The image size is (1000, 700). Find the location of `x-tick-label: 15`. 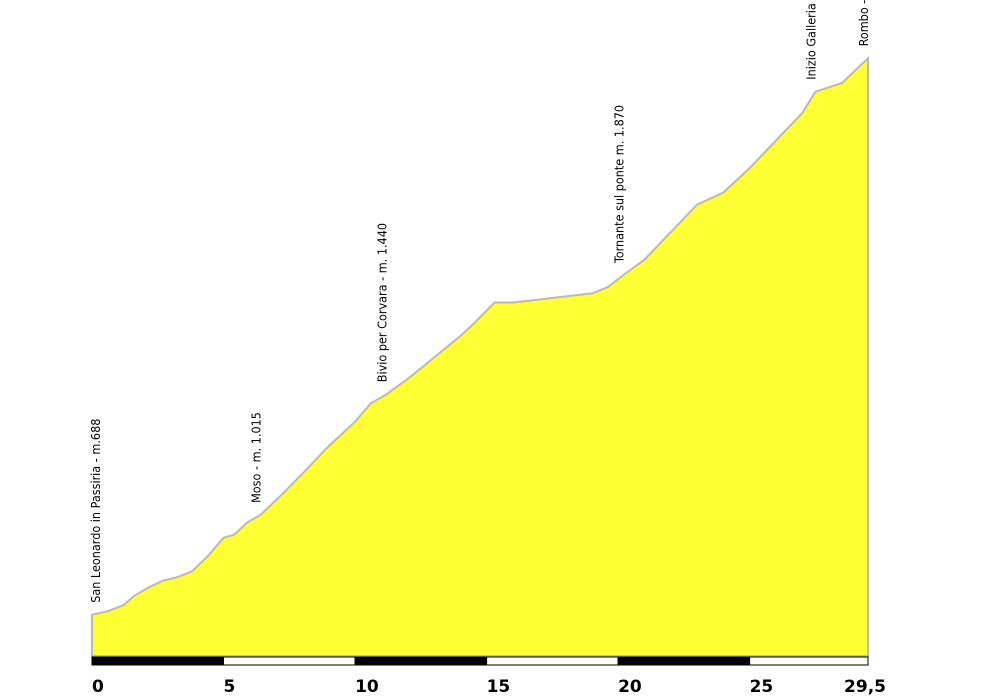

x-tick-label: 15 is located at coordinates (499, 687).